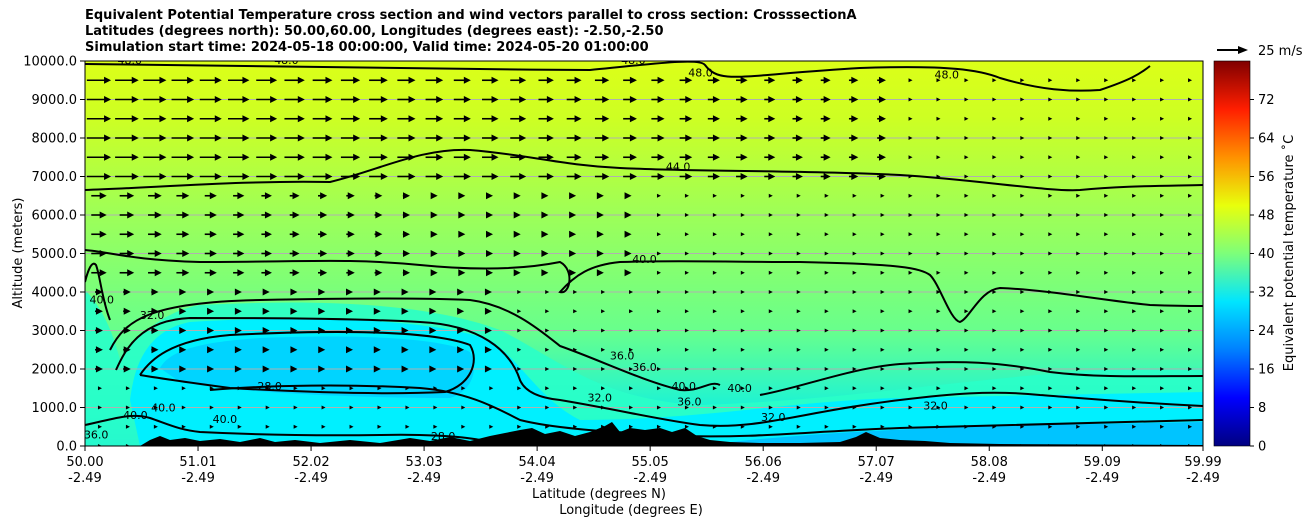 This screenshot has width=1308, height=526. I want to click on y-tick-label: 1000.0, so click(55, 408).